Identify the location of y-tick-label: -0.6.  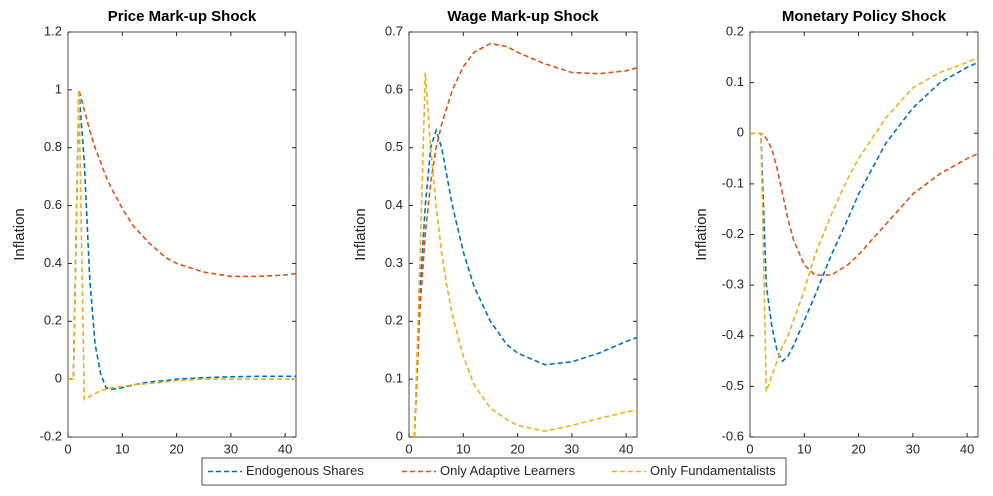
(733, 435).